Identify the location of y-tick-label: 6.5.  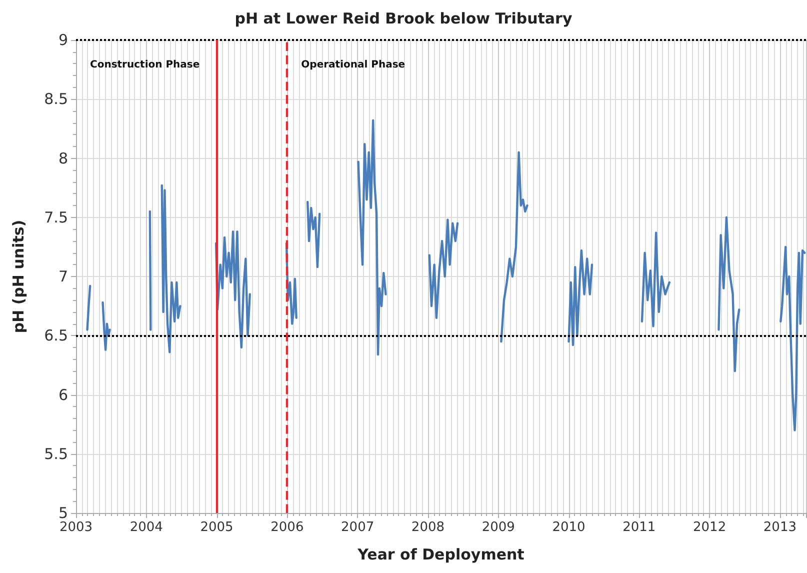
(56, 335).